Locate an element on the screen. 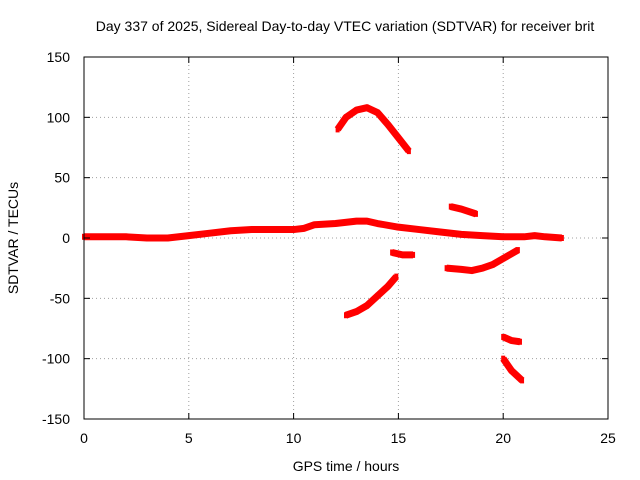  y-tick-label: 100 is located at coordinates (59, 117).